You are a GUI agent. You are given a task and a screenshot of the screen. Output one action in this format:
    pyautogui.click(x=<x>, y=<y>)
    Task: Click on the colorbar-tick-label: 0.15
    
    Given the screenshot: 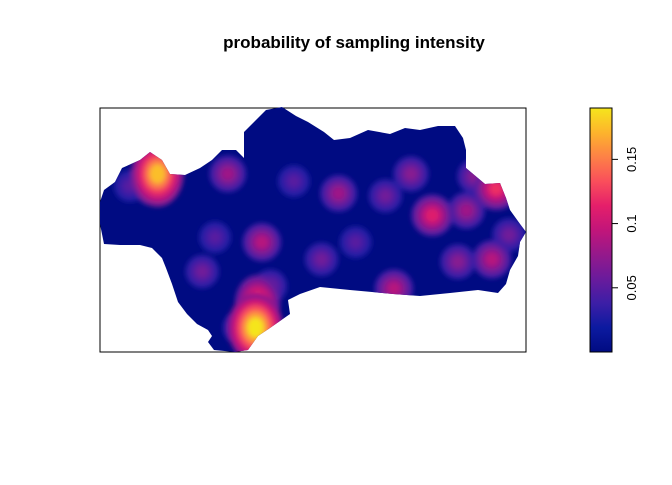 What is the action you would take?
    pyautogui.click(x=631, y=159)
    